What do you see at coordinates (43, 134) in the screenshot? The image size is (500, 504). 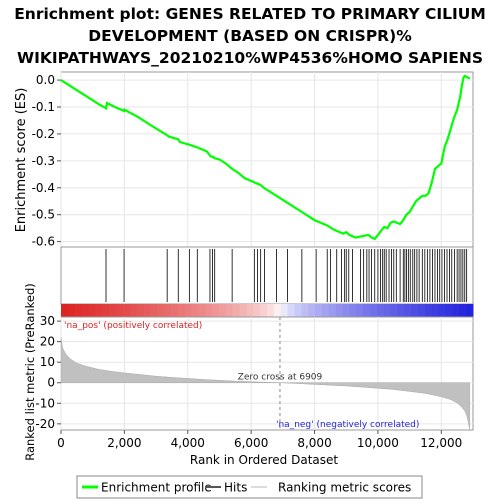 I see `es-y-tick-label: -0.2` at bounding box center [43, 134].